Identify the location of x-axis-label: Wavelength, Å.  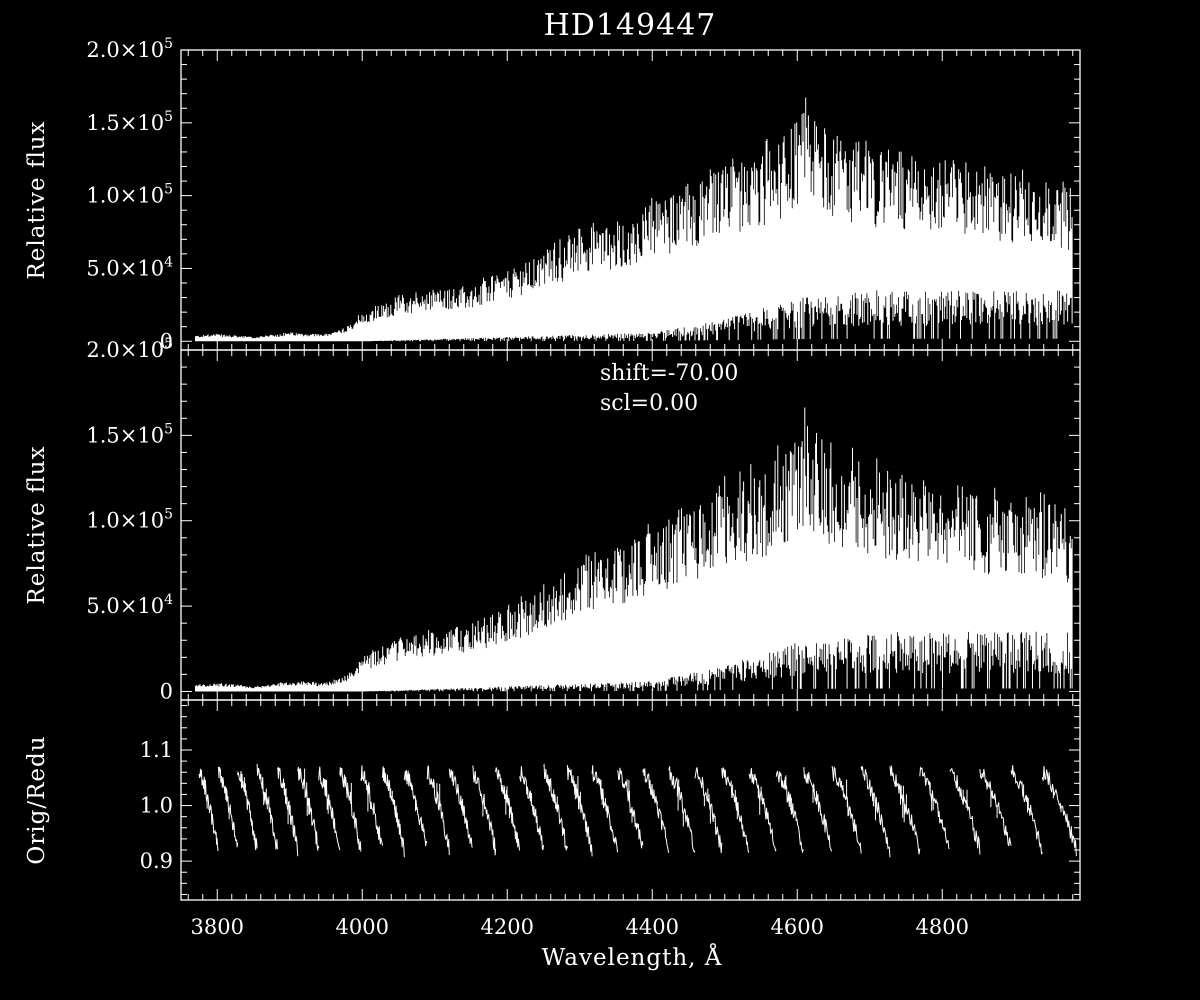
(632, 957).